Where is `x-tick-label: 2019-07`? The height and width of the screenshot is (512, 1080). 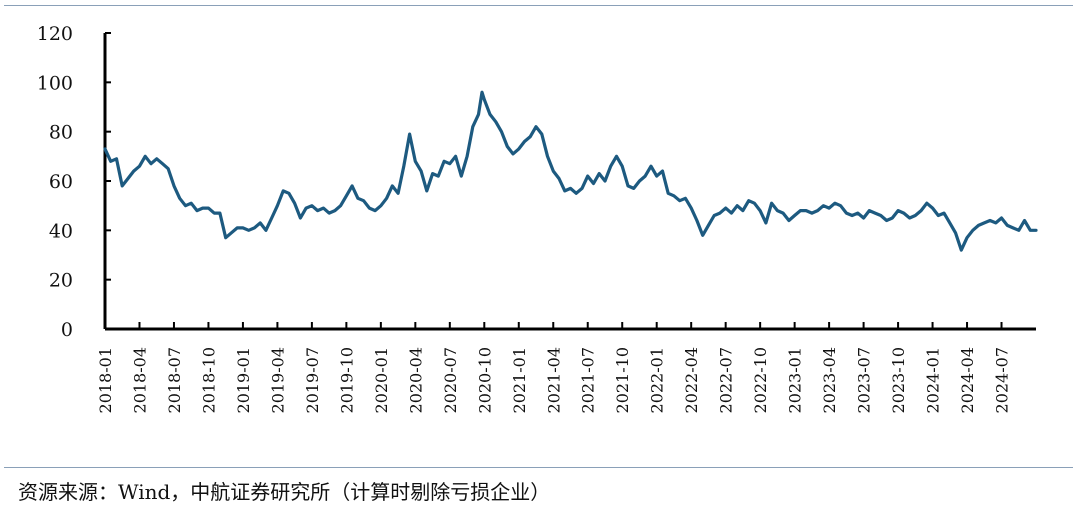
x-tick-label: 2019-07 is located at coordinates (312, 380).